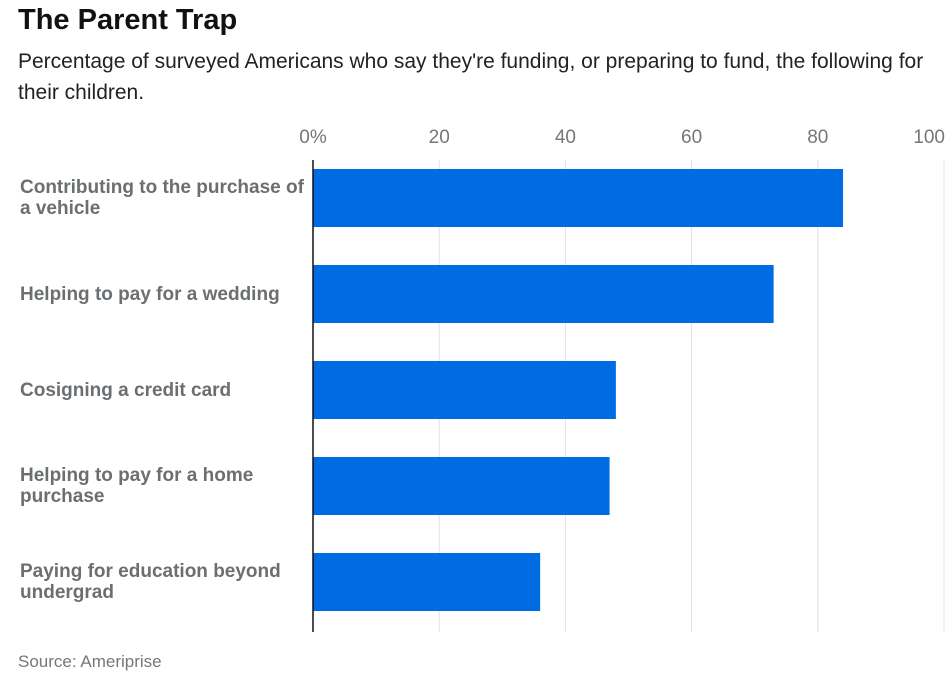 This screenshot has width=949, height=679. I want to click on x-tick-label: 80, so click(817, 137).